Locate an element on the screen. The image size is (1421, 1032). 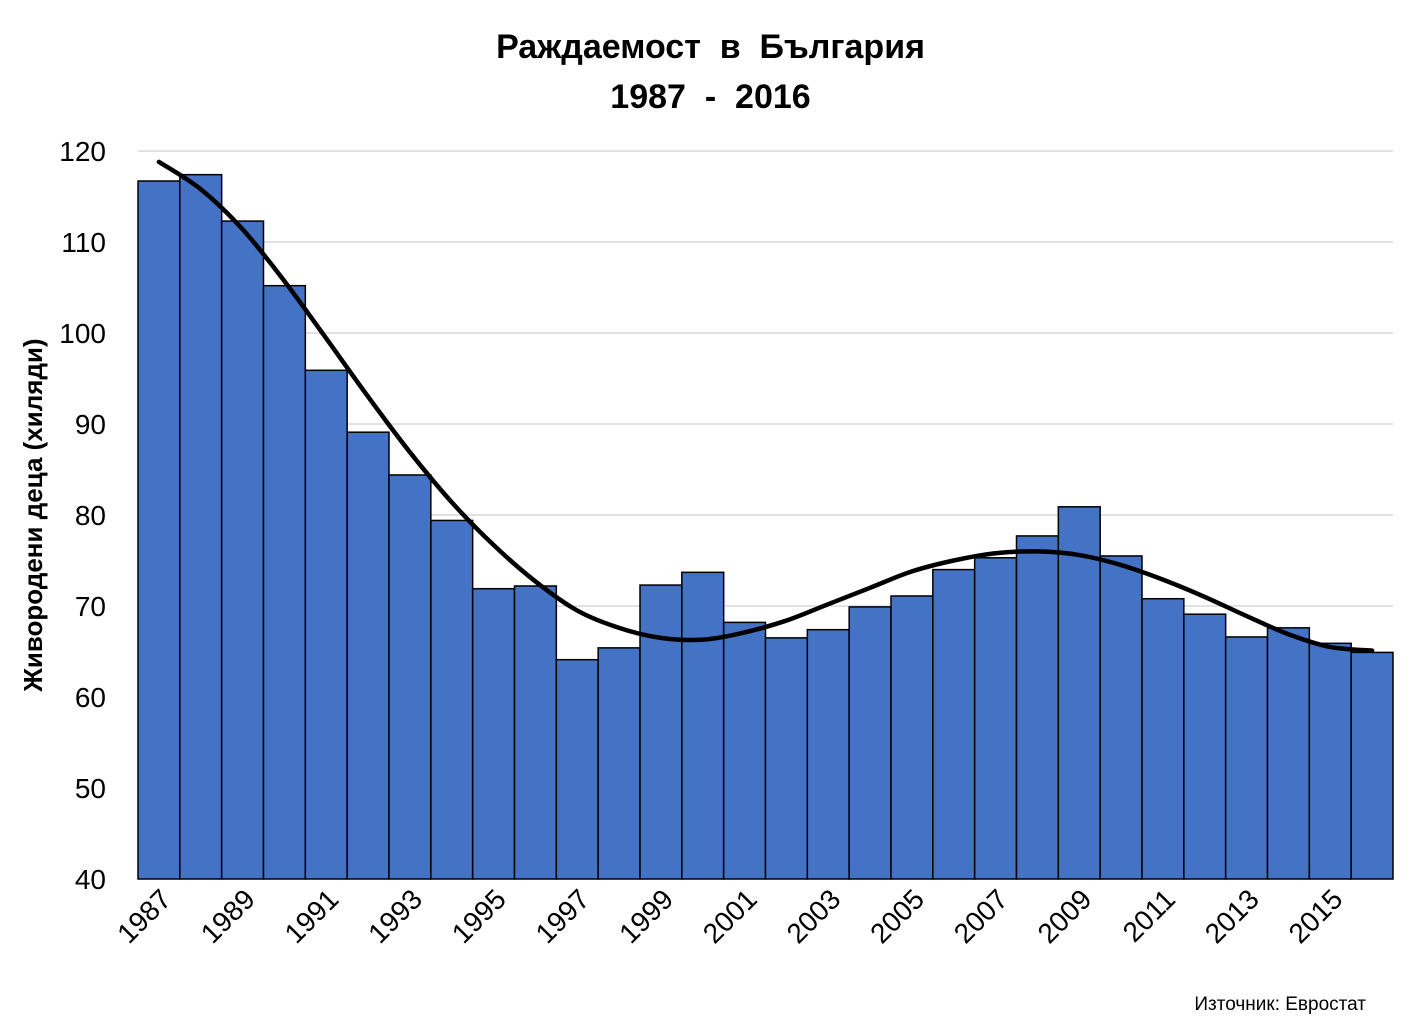
x-tick-label: 2013 is located at coordinates (1232, 916).